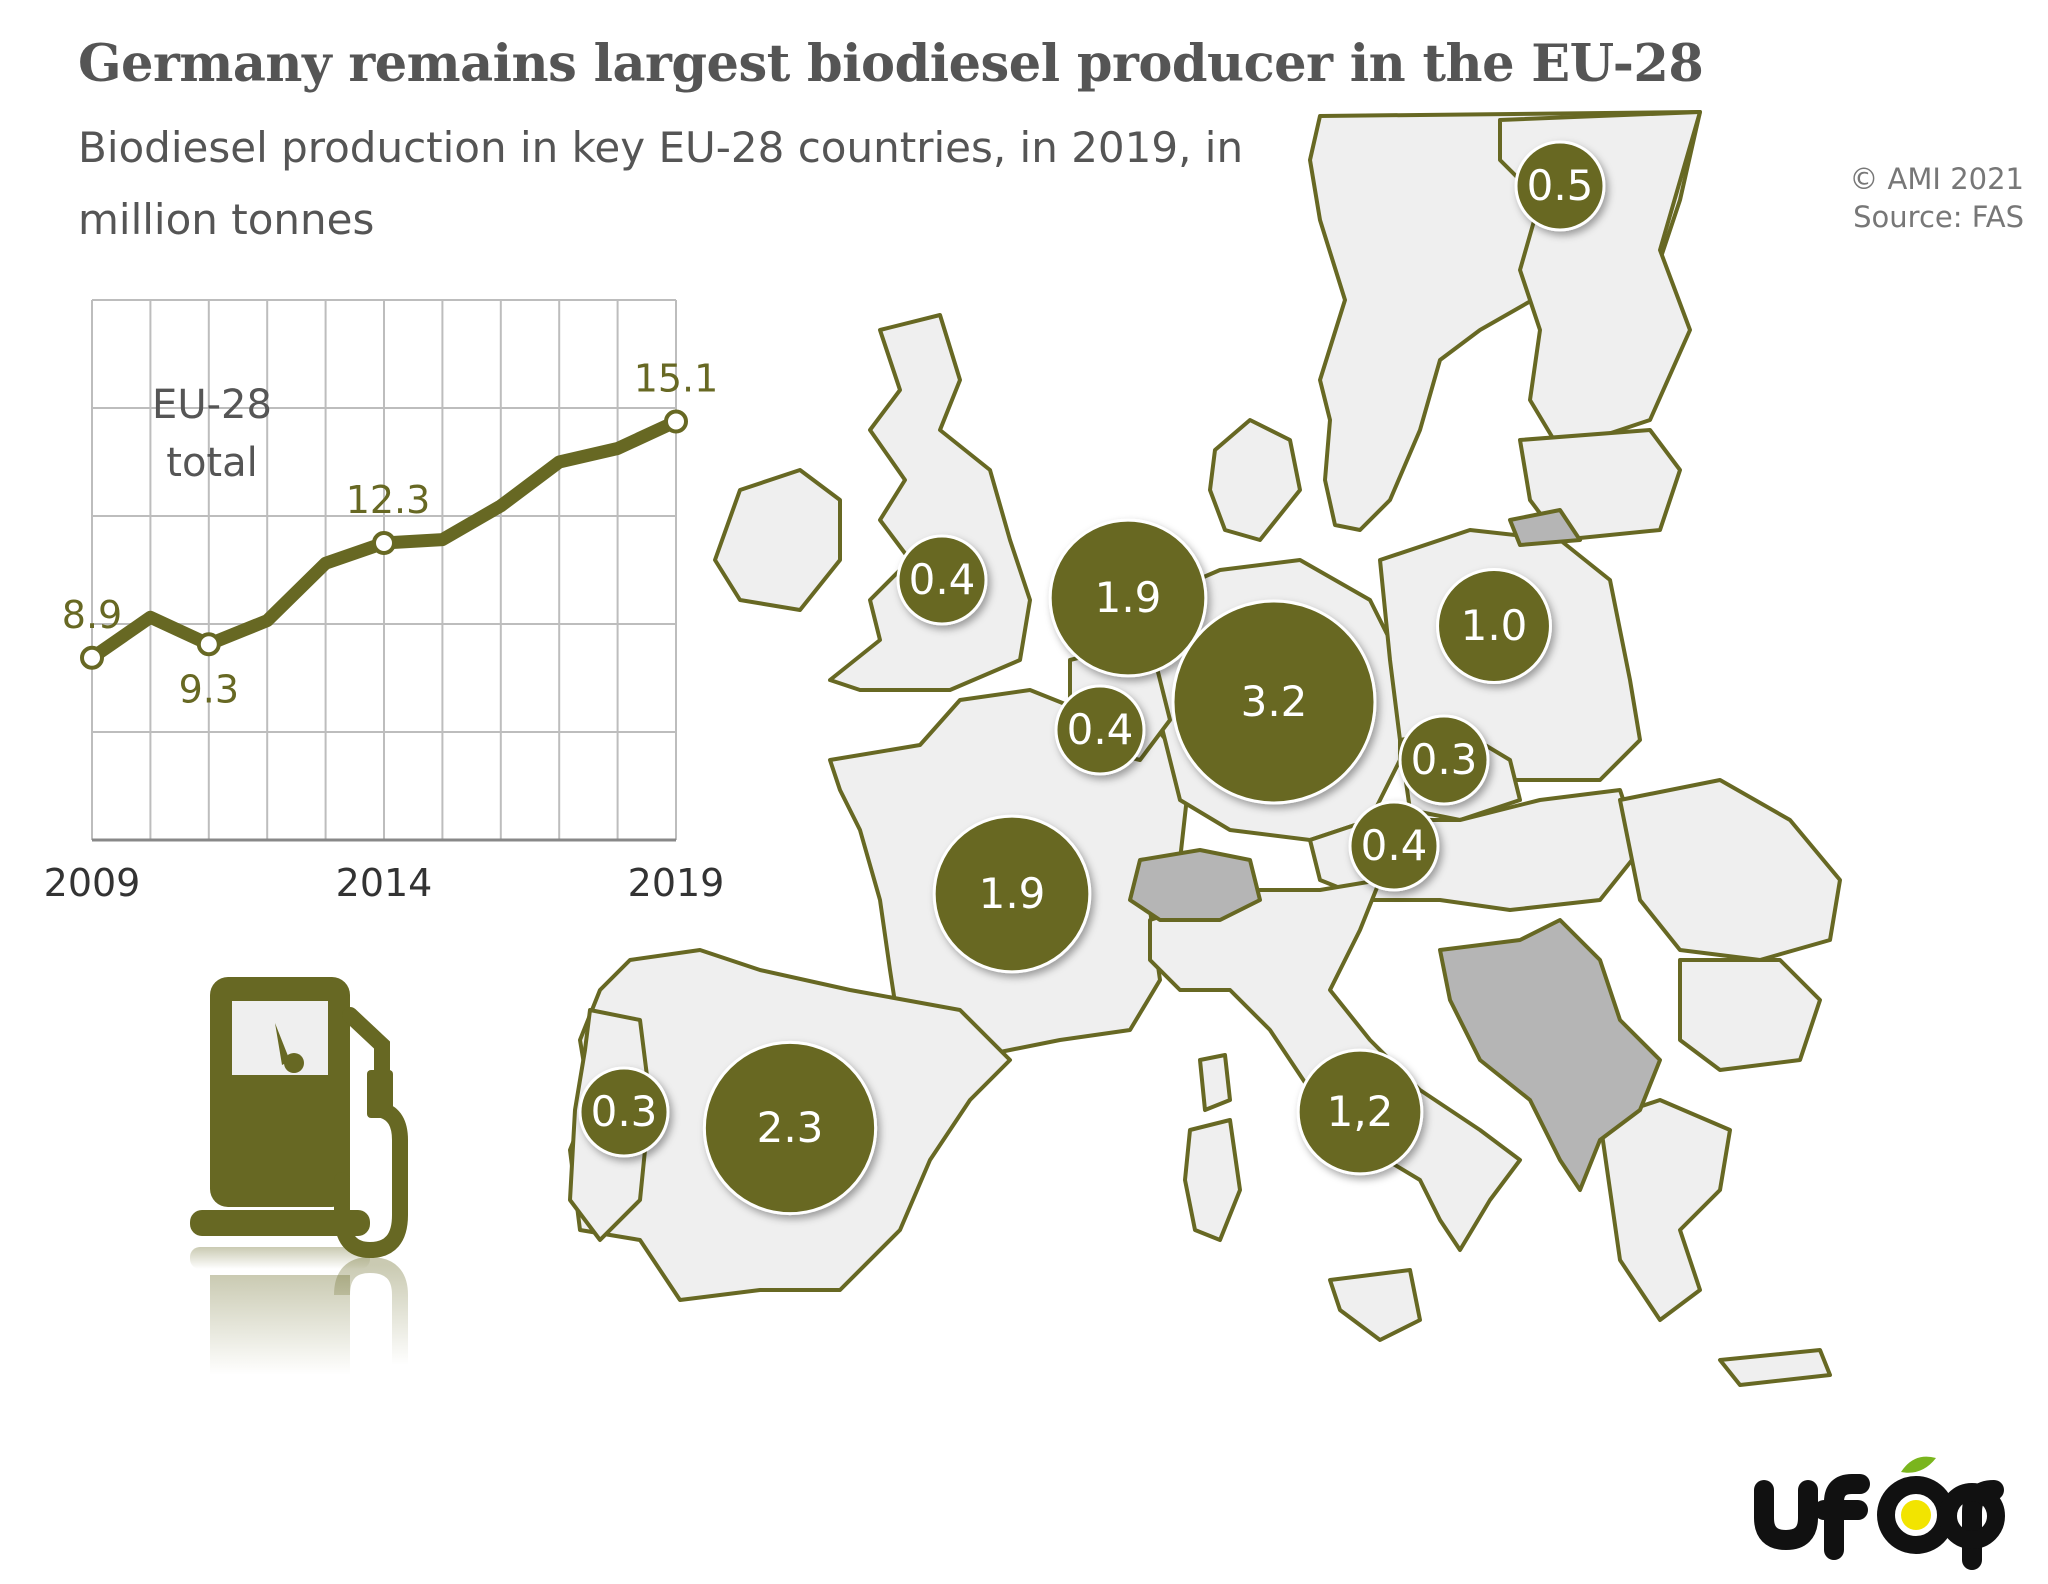  I want to click on bubble-value-label: 0.5, so click(1560, 185).